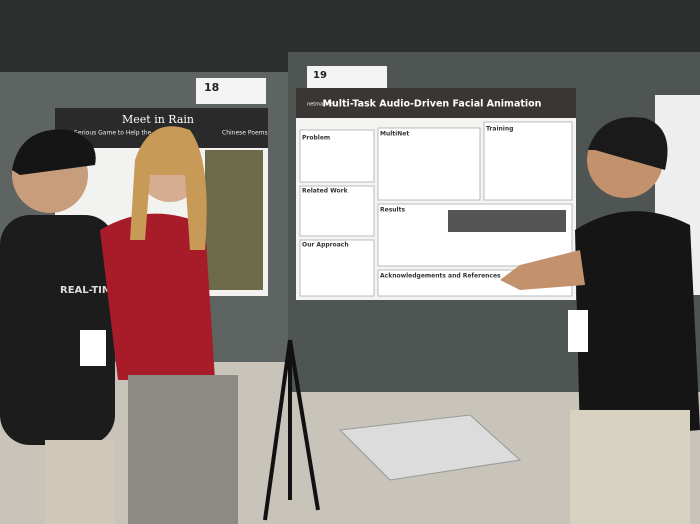 The width and height of the screenshot is (700, 524). Describe the element at coordinates (291, 430) in the screenshot. I see `easel` at that location.